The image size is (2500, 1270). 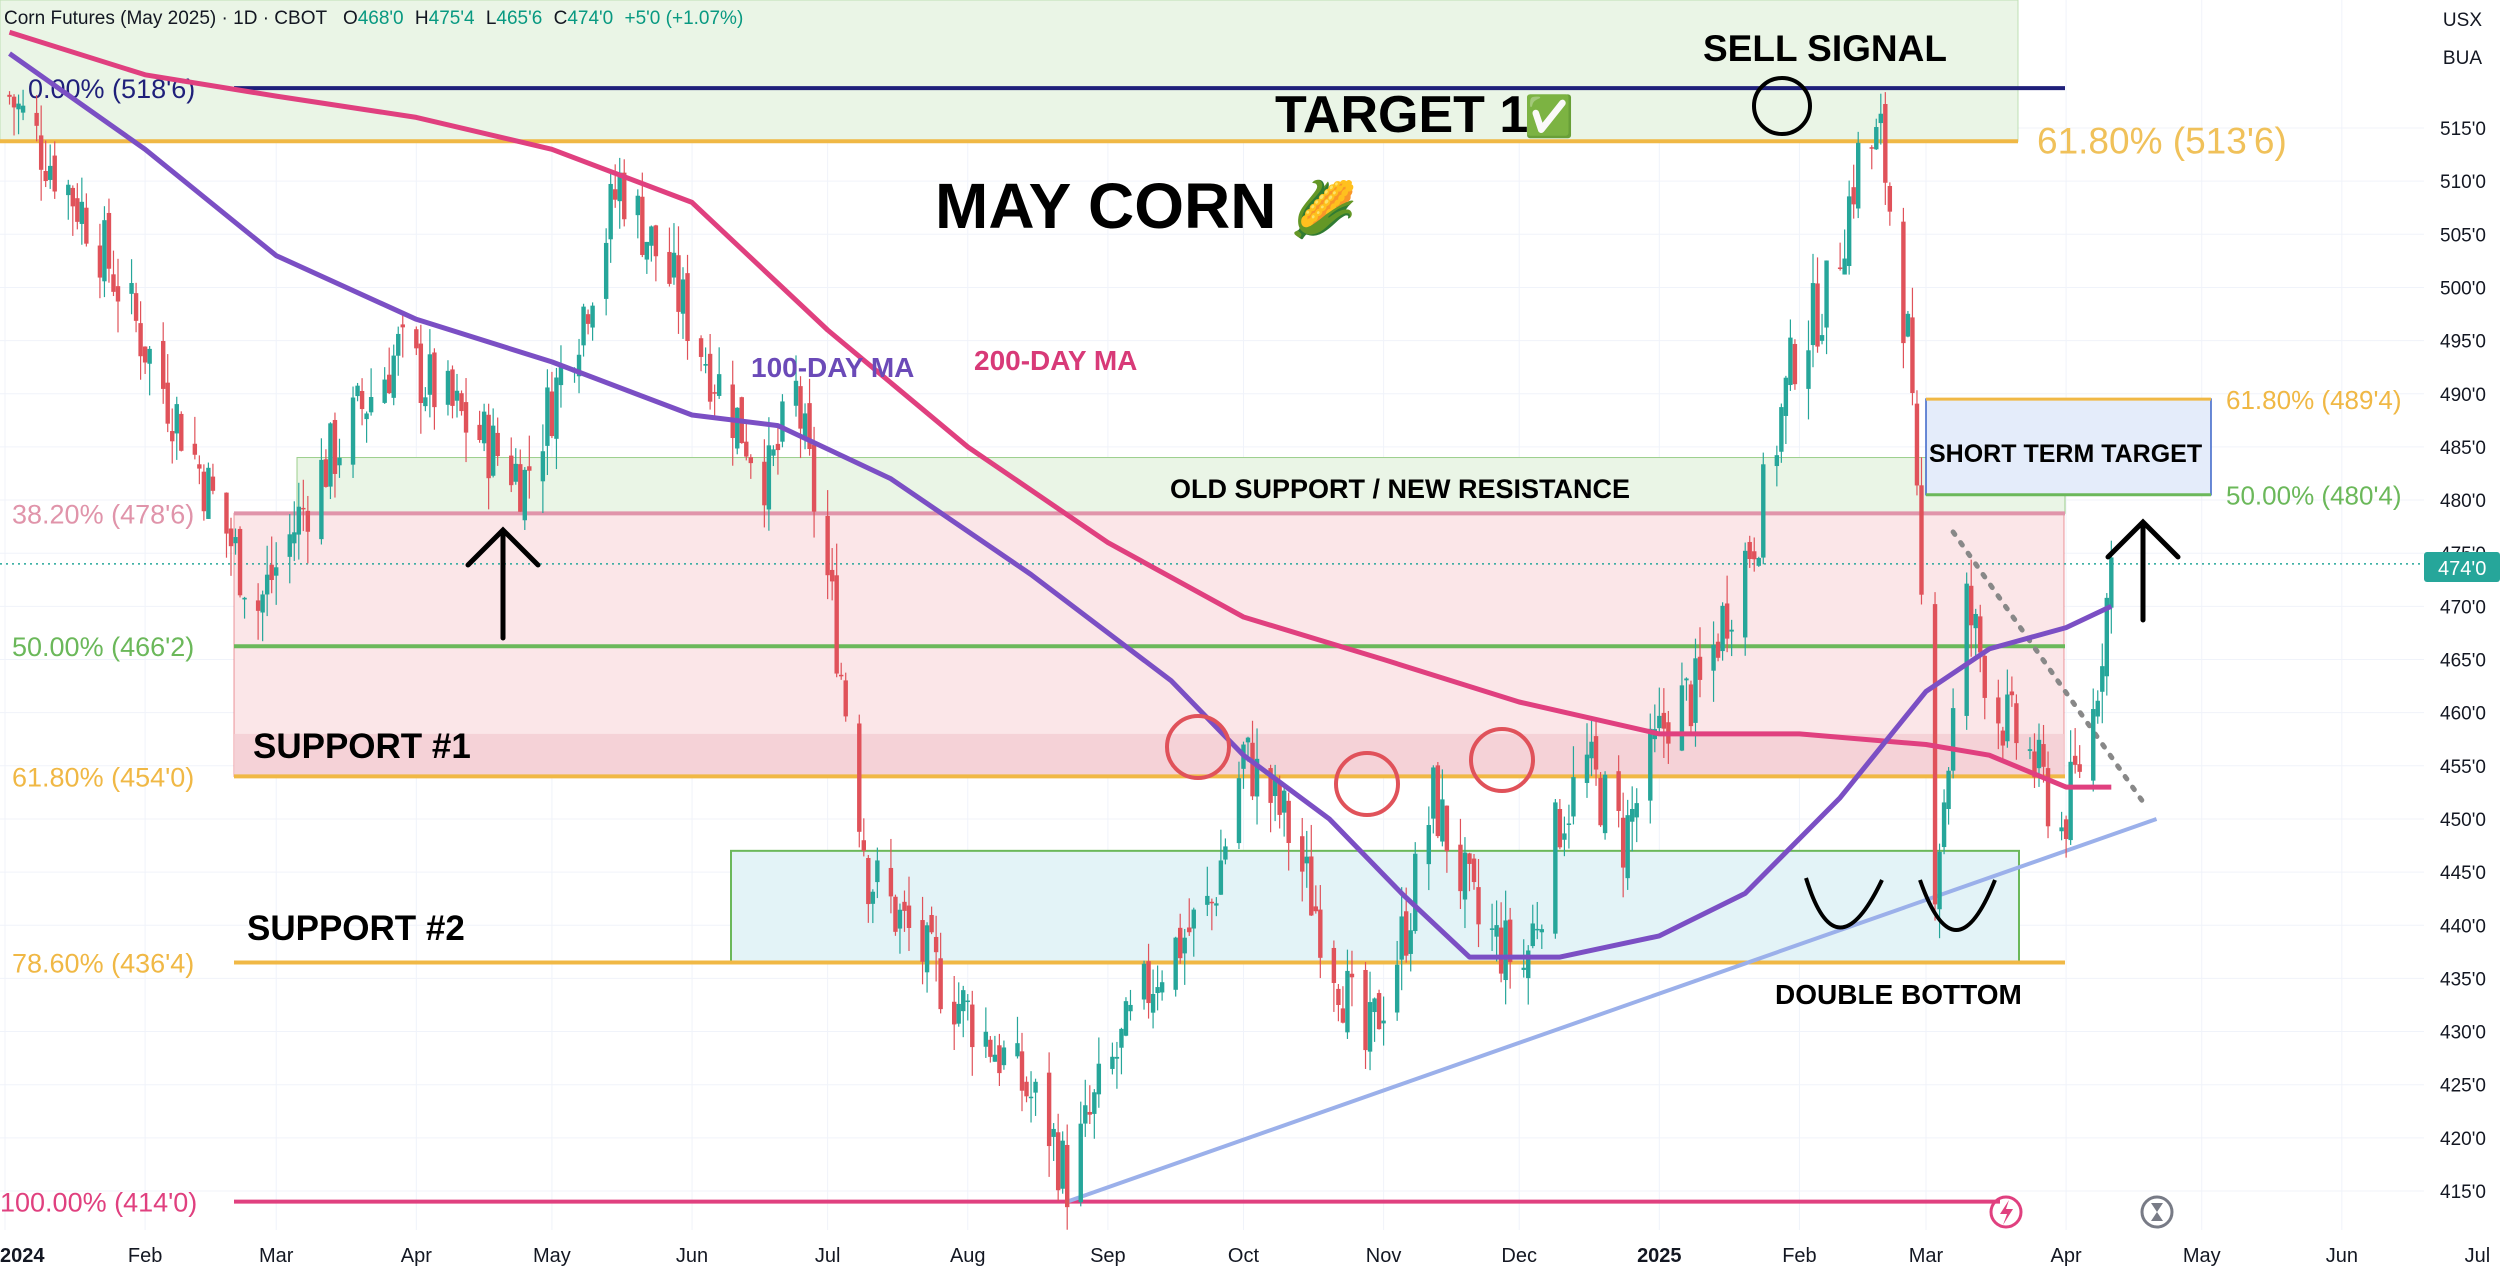 What do you see at coordinates (2462, 58) in the screenshot?
I see `unit-button: BUA` at bounding box center [2462, 58].